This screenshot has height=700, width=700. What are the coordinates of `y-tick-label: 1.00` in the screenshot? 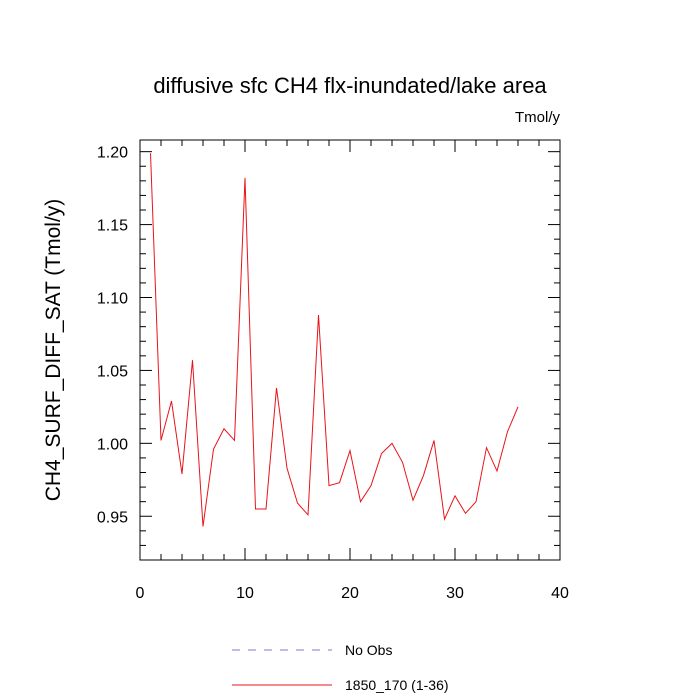 It's located at (112, 444).